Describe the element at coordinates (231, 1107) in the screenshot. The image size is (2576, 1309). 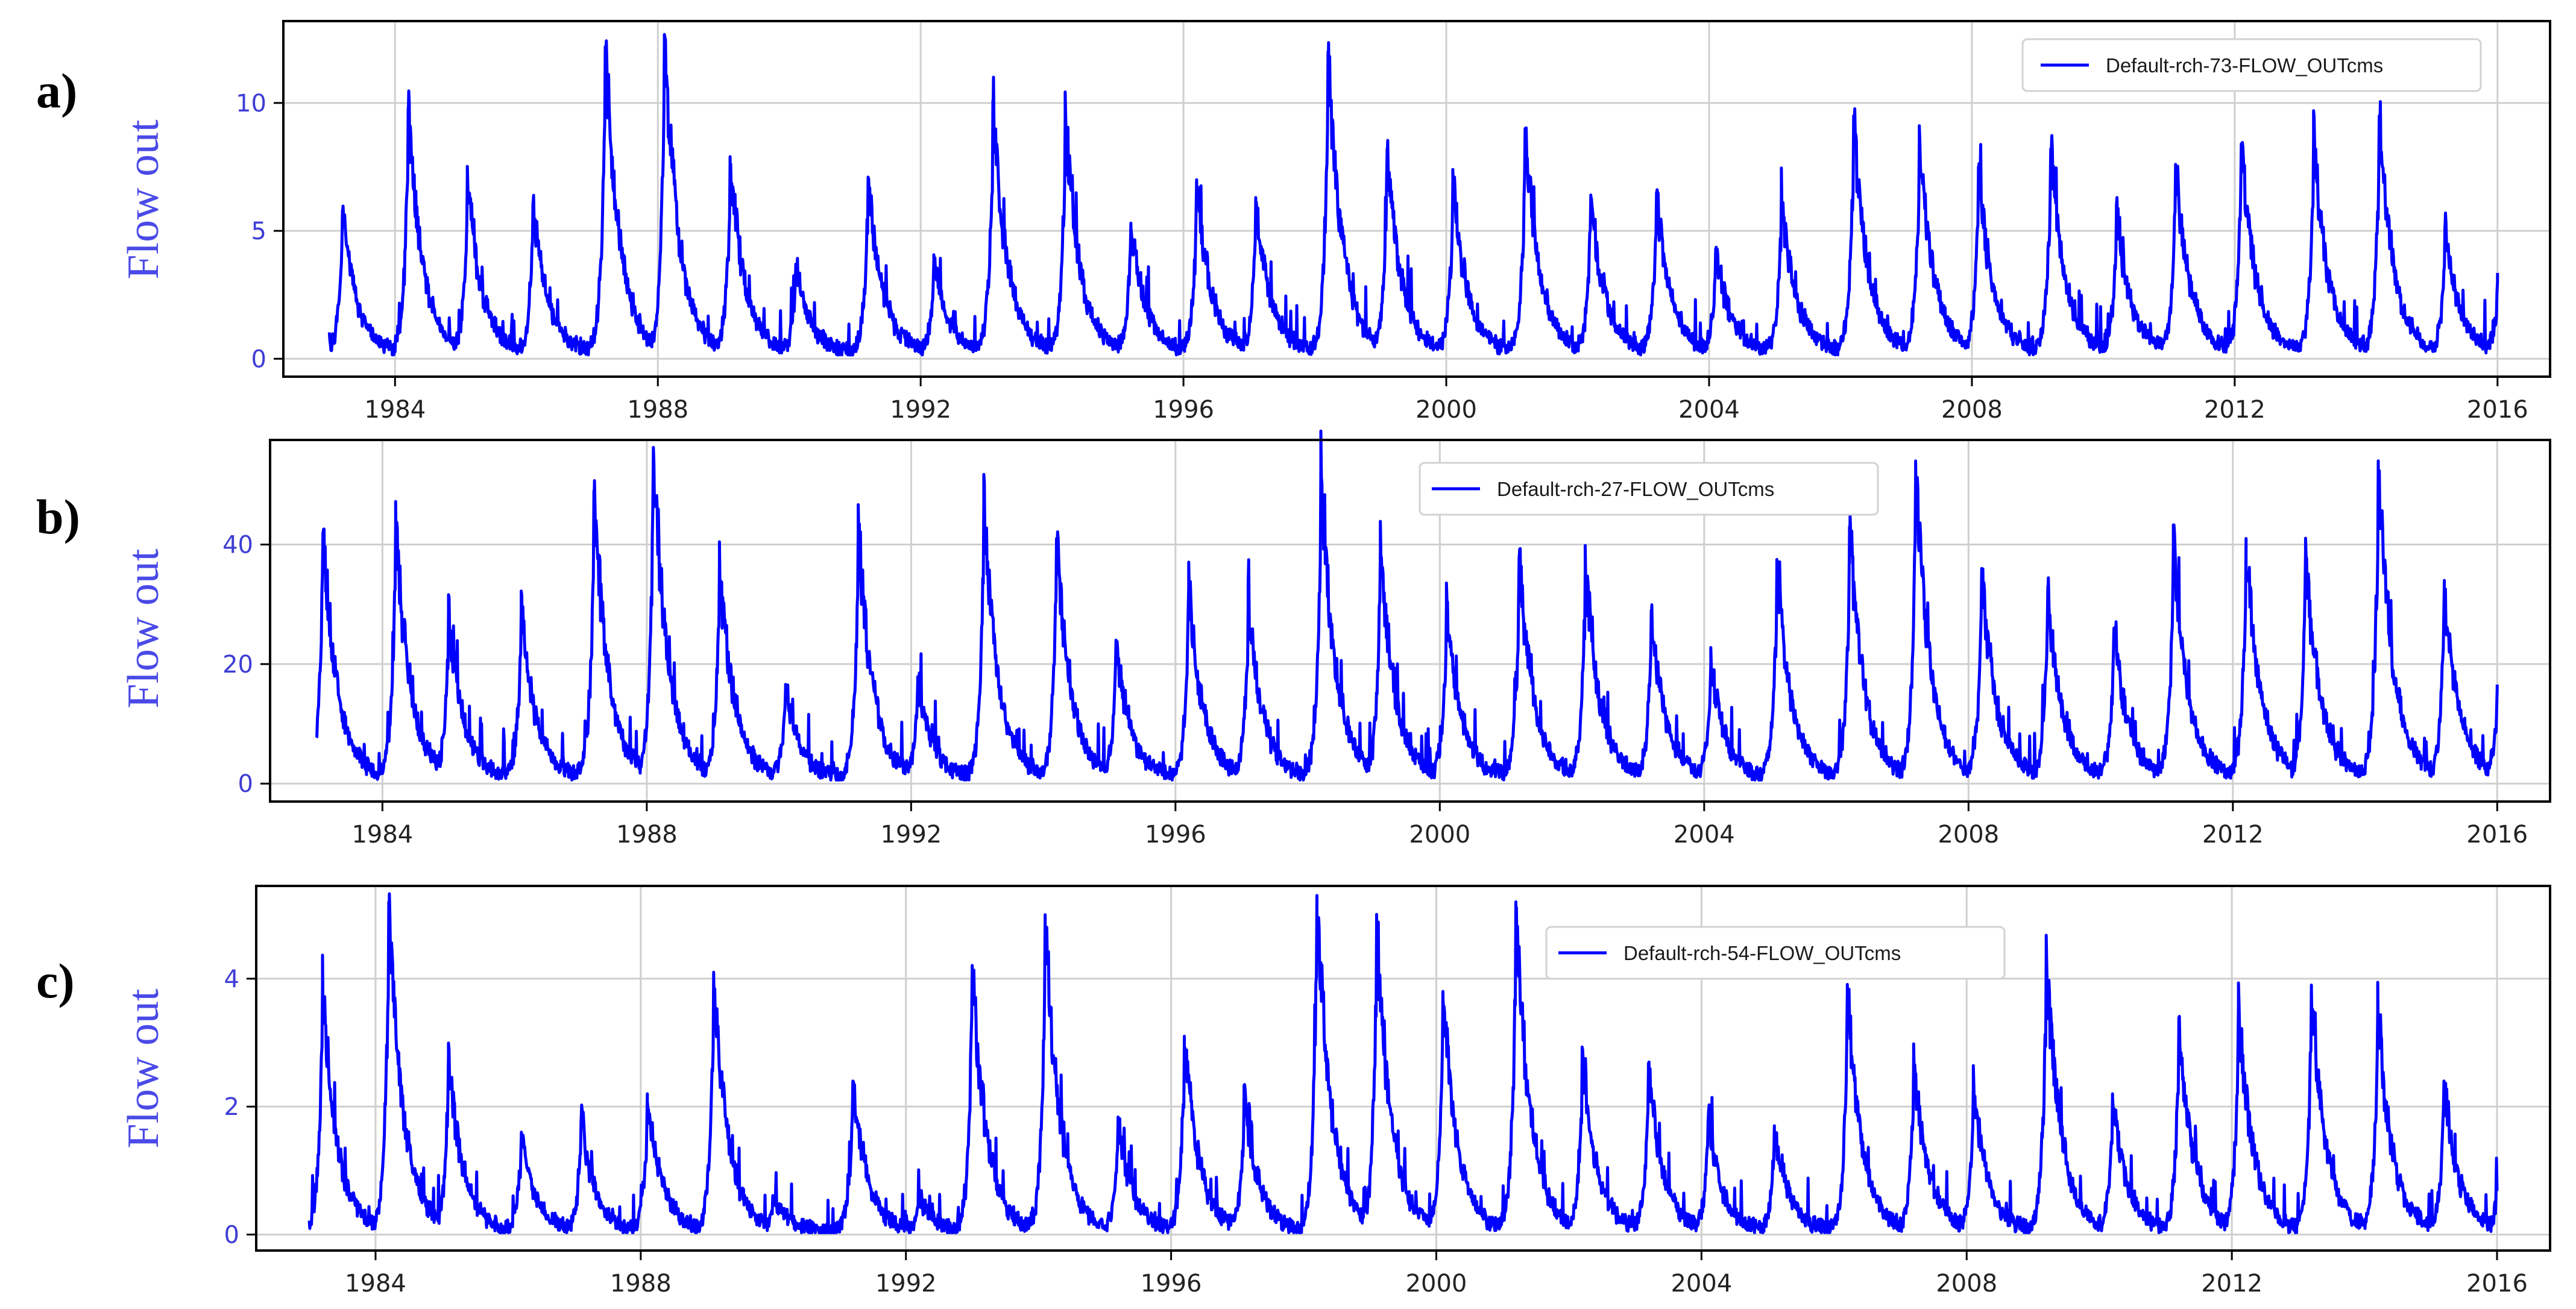
I see `y-tick-label: 2` at that location.